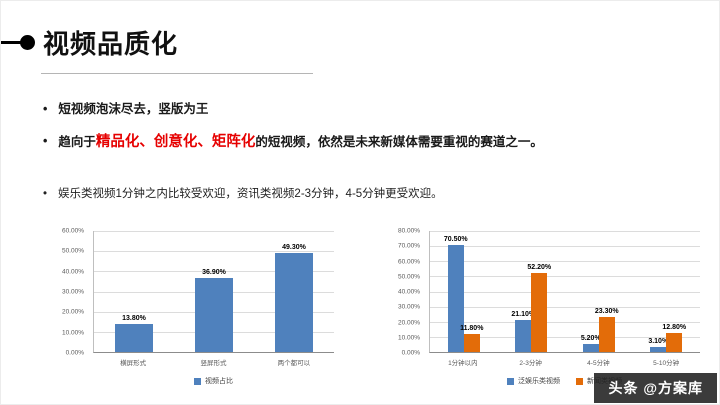 This screenshot has width=720, height=405. I want to click on bar-group: 70.50% 11.80%, so click(463, 291).